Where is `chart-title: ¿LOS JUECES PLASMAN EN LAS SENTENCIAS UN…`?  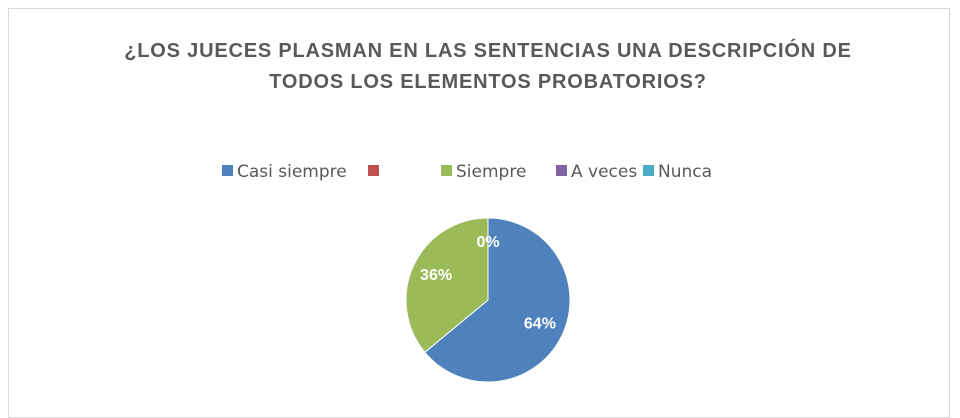 chart-title: ¿LOS JUECES PLASMAN EN LAS SENTENCIAS UN… is located at coordinates (488, 66).